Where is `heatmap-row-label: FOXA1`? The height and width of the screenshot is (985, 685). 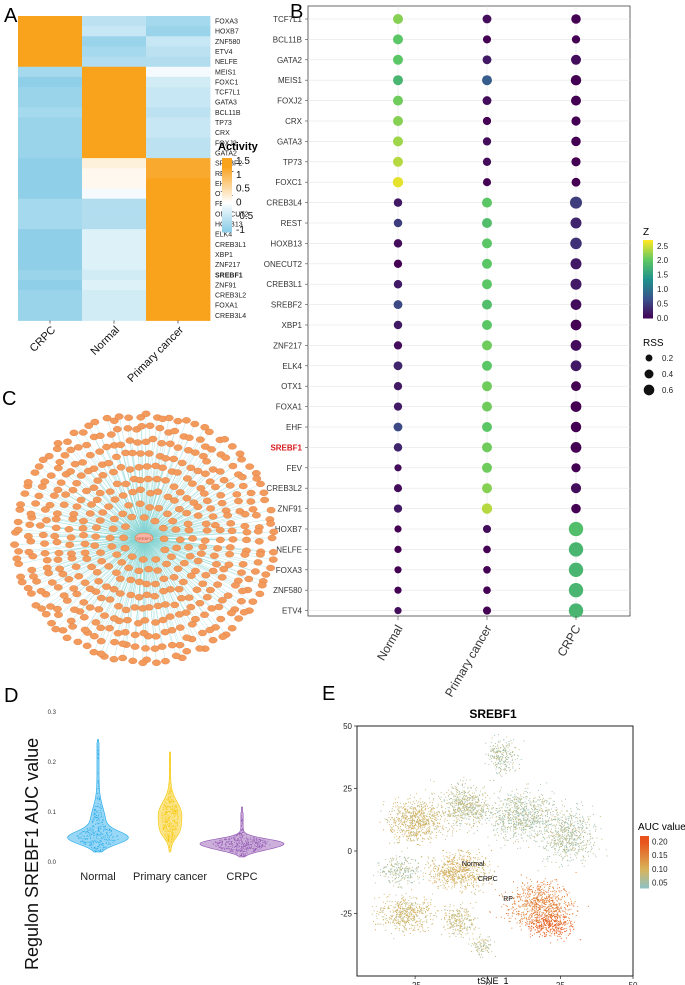
heatmap-row-label: FOXA1 is located at coordinates (226, 306).